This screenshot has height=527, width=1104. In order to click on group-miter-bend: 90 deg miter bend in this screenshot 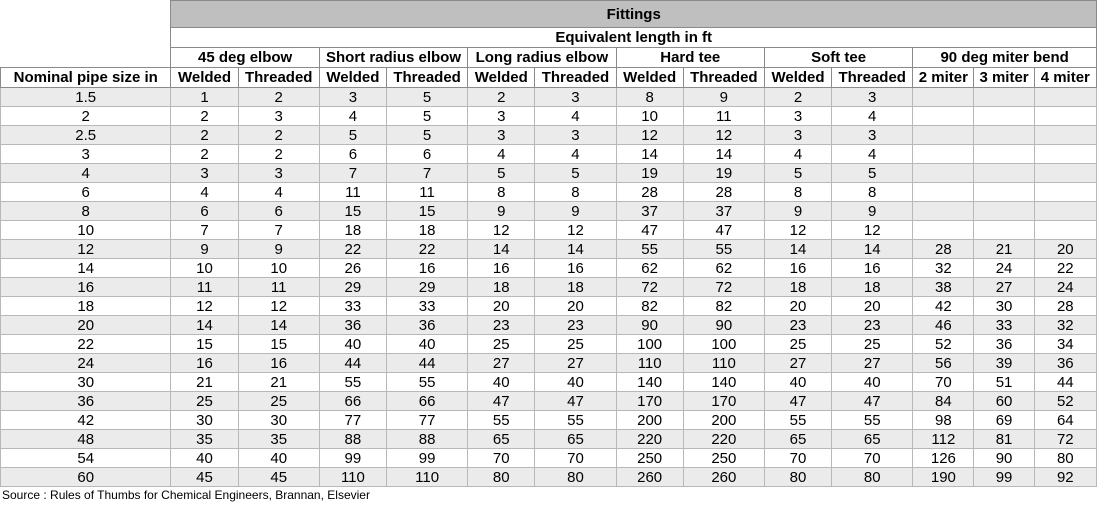, I will do `click(1004, 57)`.